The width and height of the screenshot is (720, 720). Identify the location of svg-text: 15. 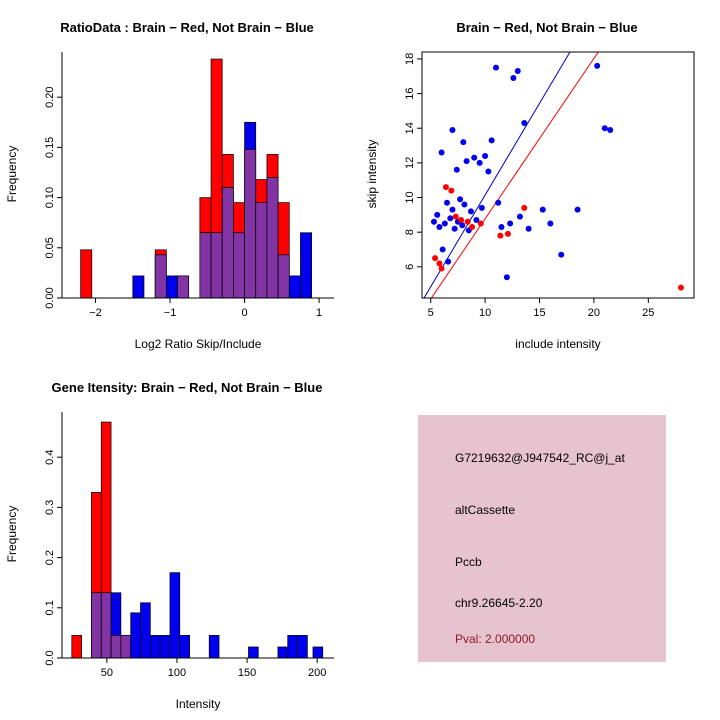
(539, 313).